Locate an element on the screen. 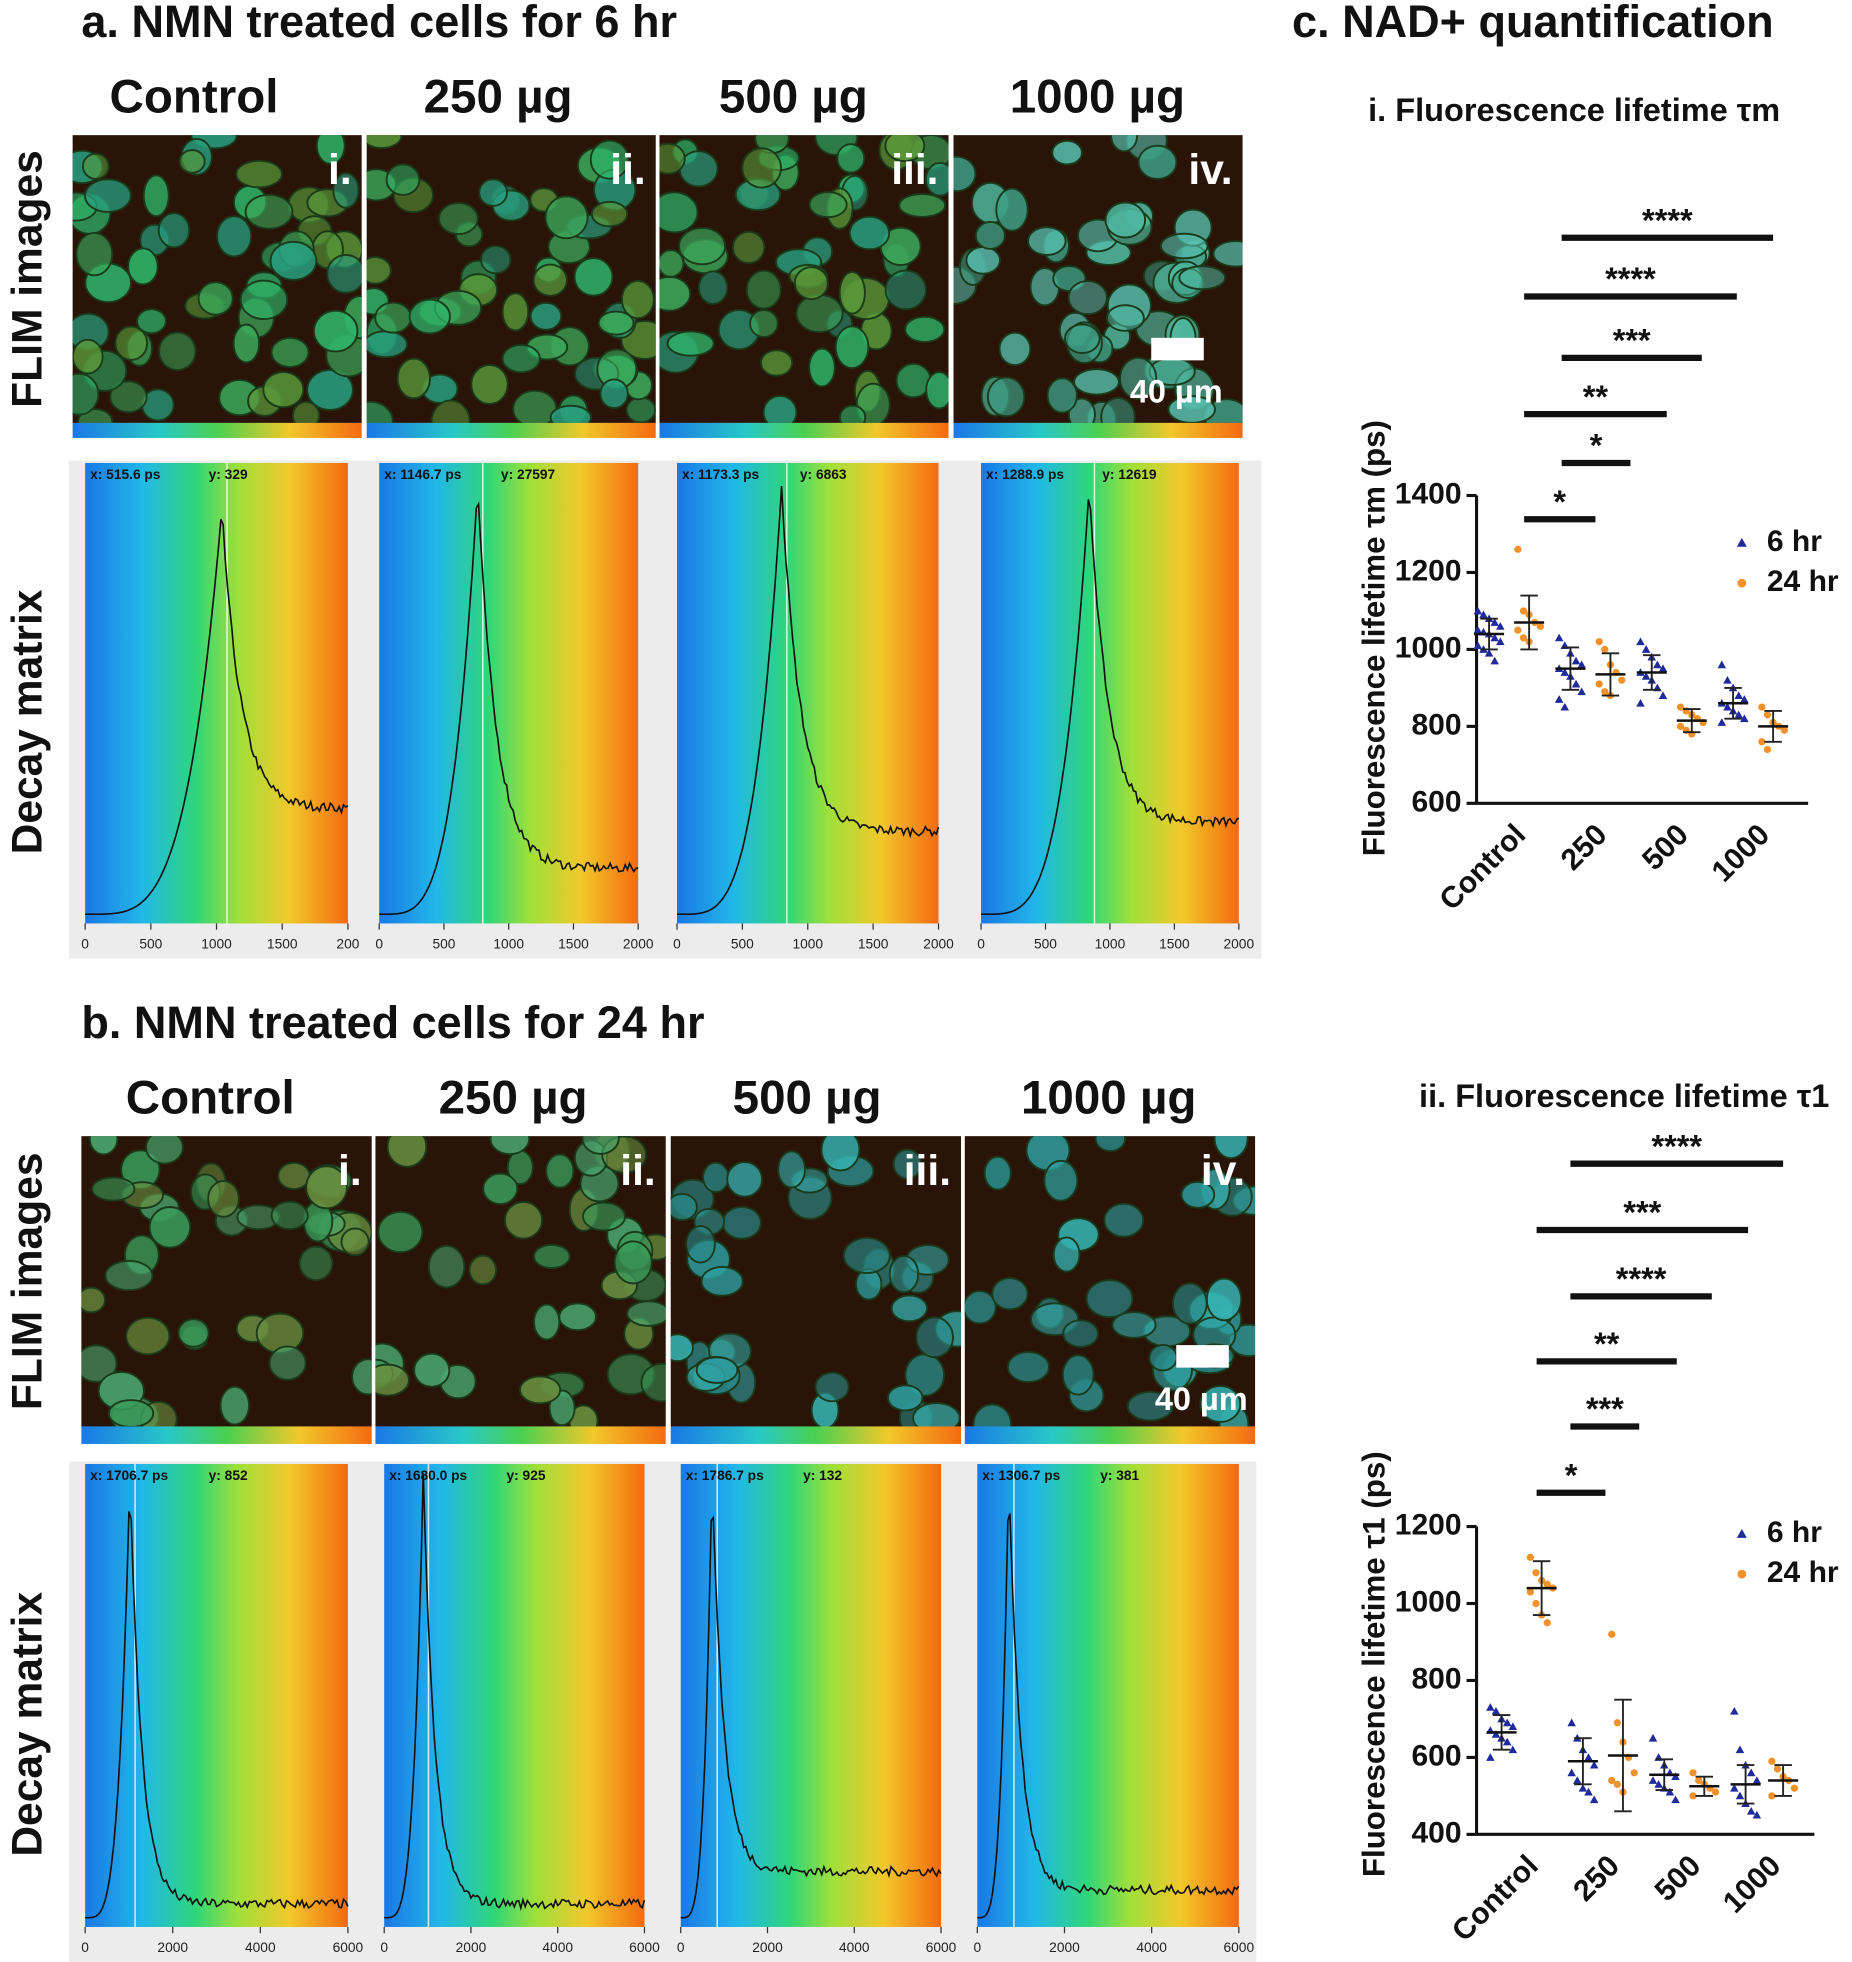  x-tick-label: 250 is located at coordinates (1596, 1878).